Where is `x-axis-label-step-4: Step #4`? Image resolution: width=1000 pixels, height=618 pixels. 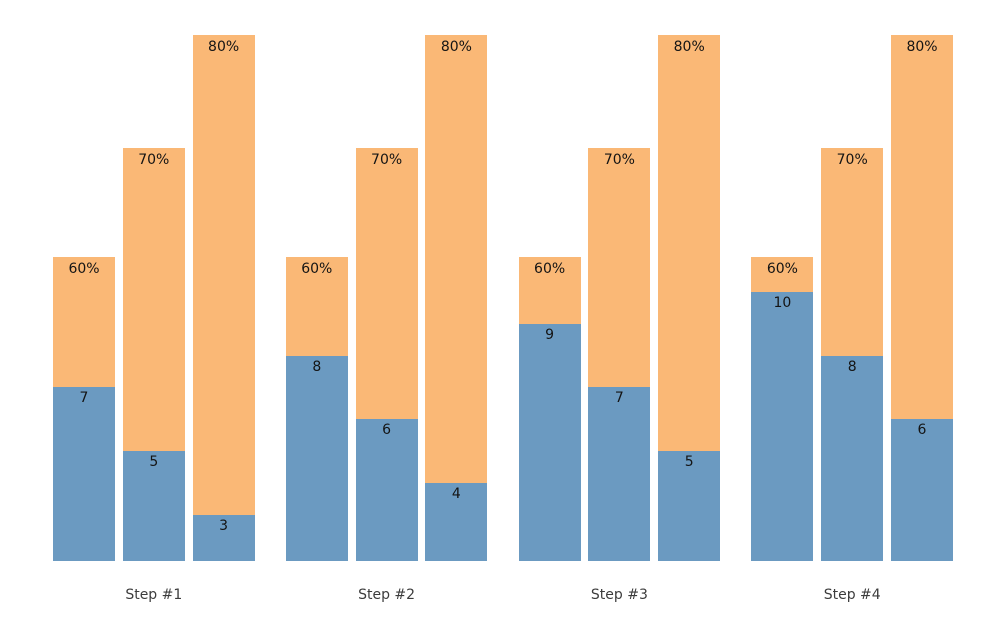
x-axis-label-step-4: Step #4 is located at coordinates (852, 595).